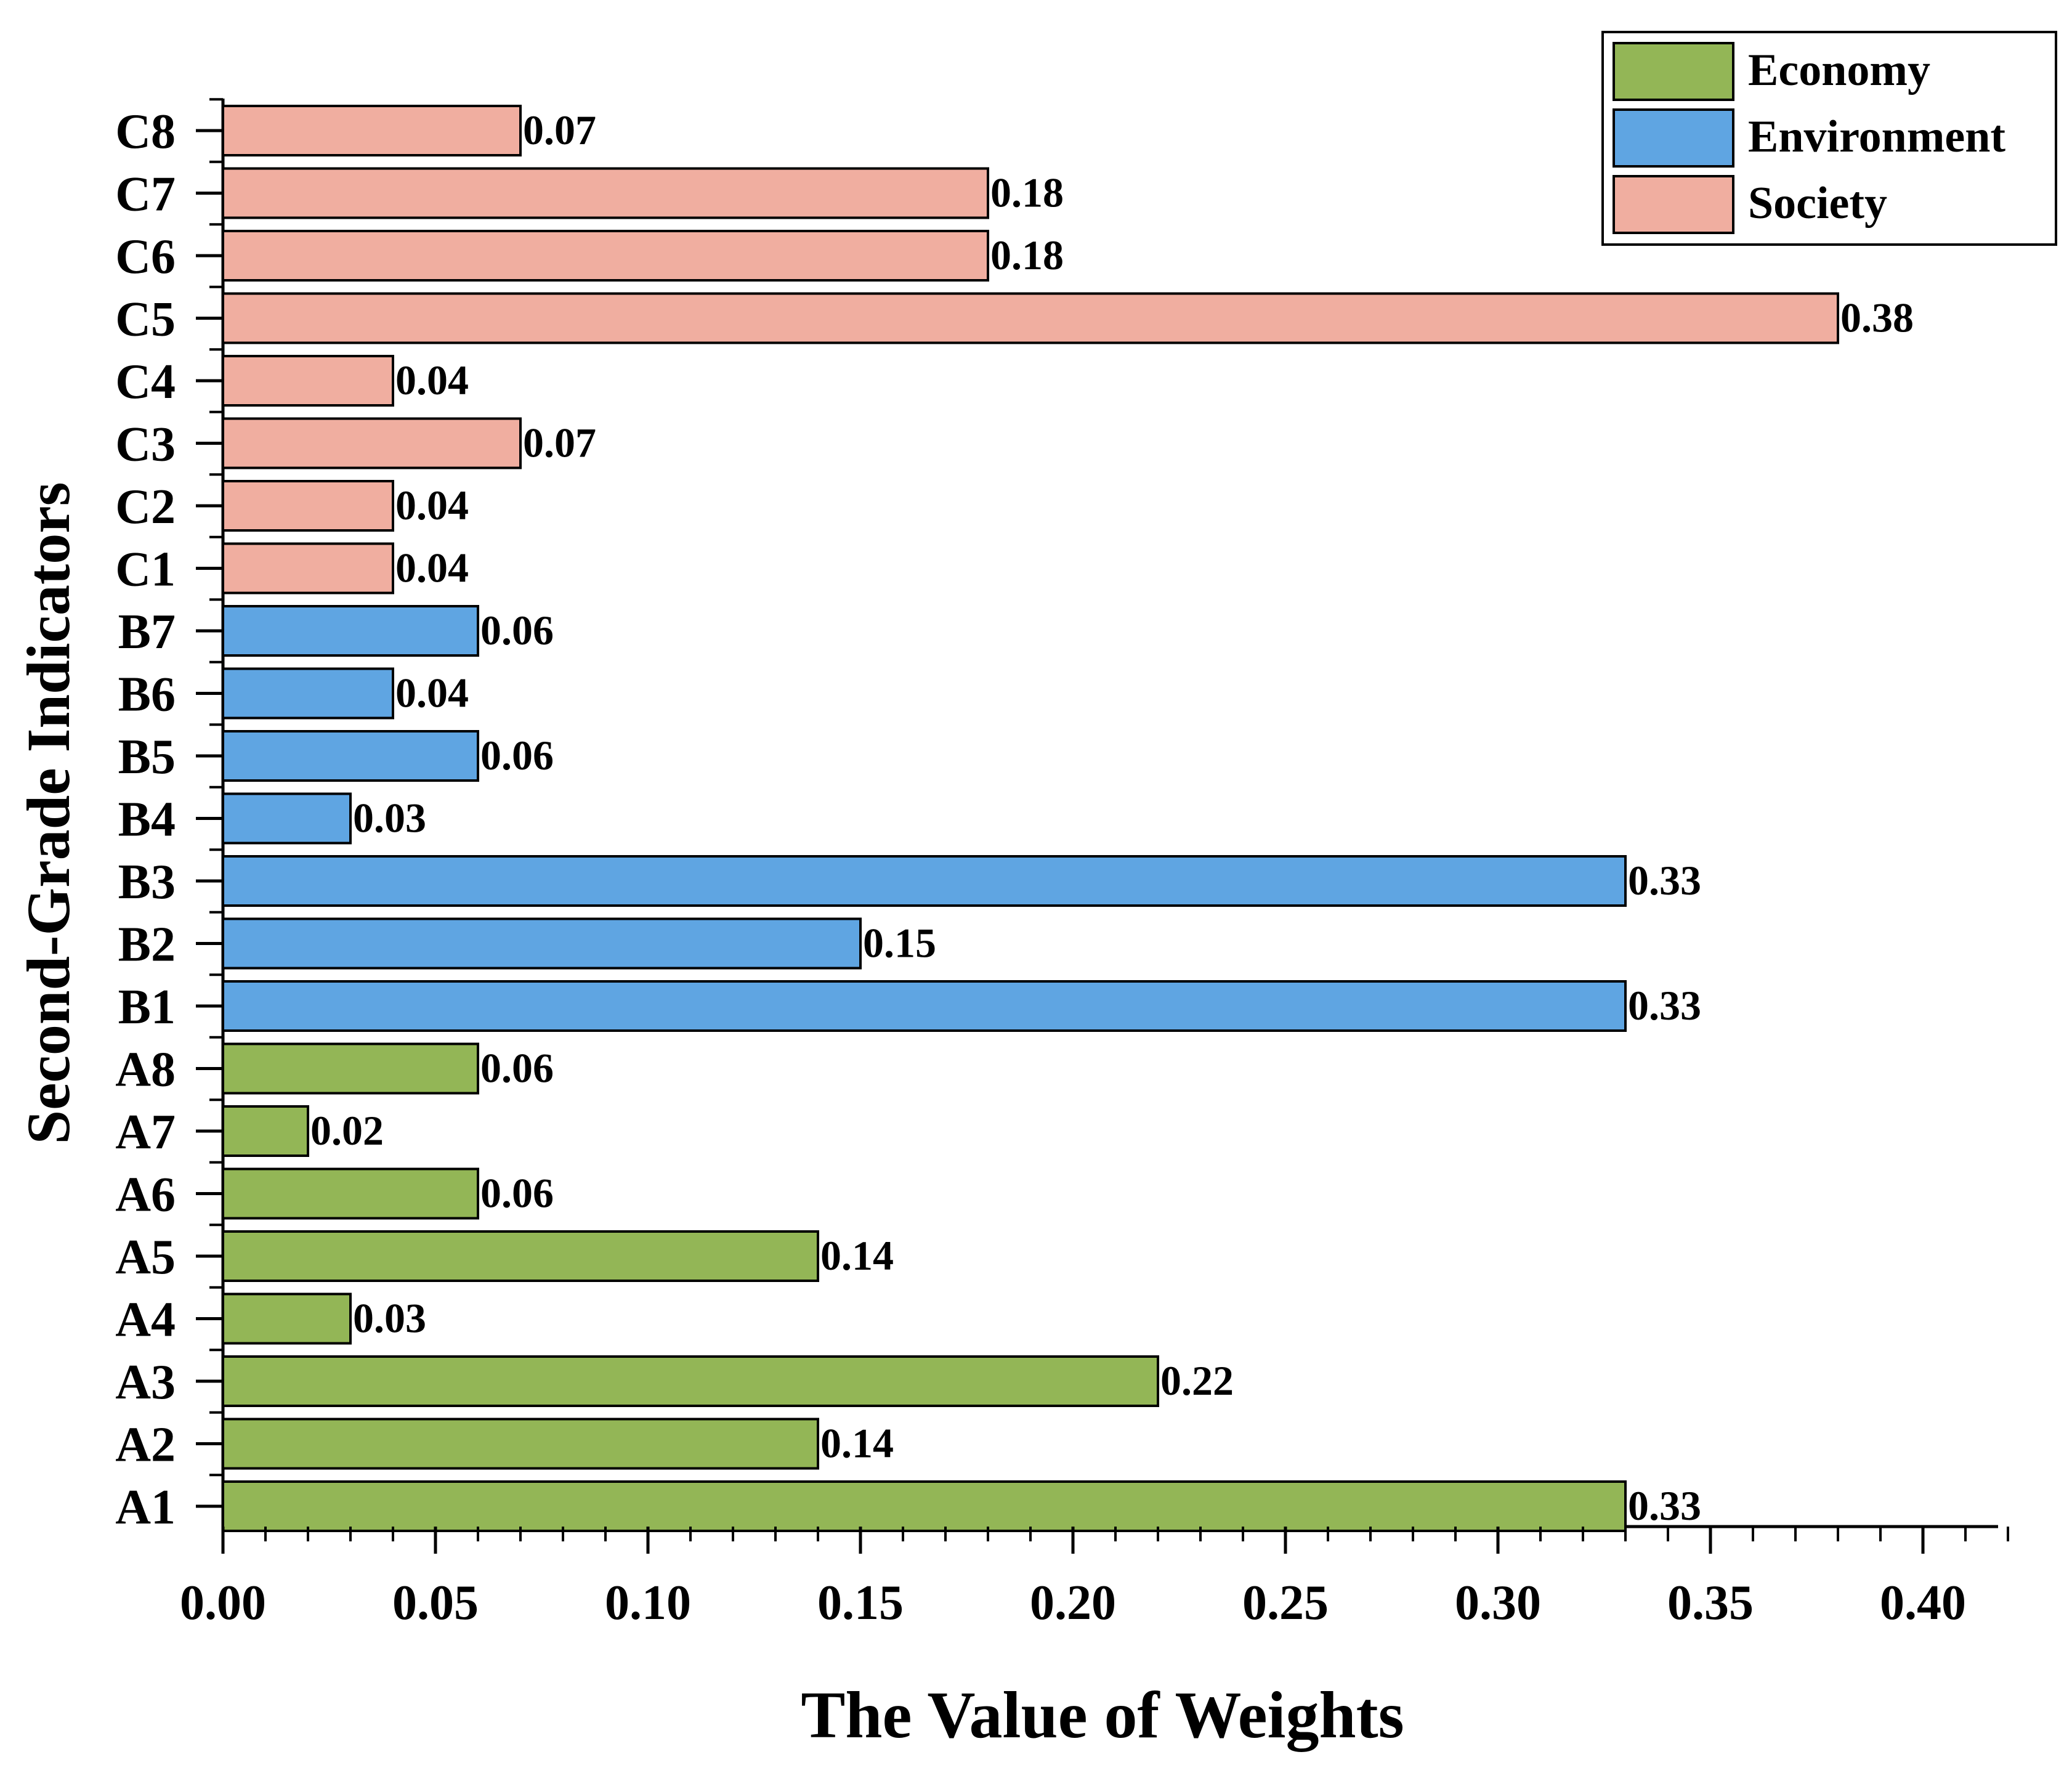  Describe the element at coordinates (147, 1007) in the screenshot. I see `y-tick-label-b1: B1` at that location.